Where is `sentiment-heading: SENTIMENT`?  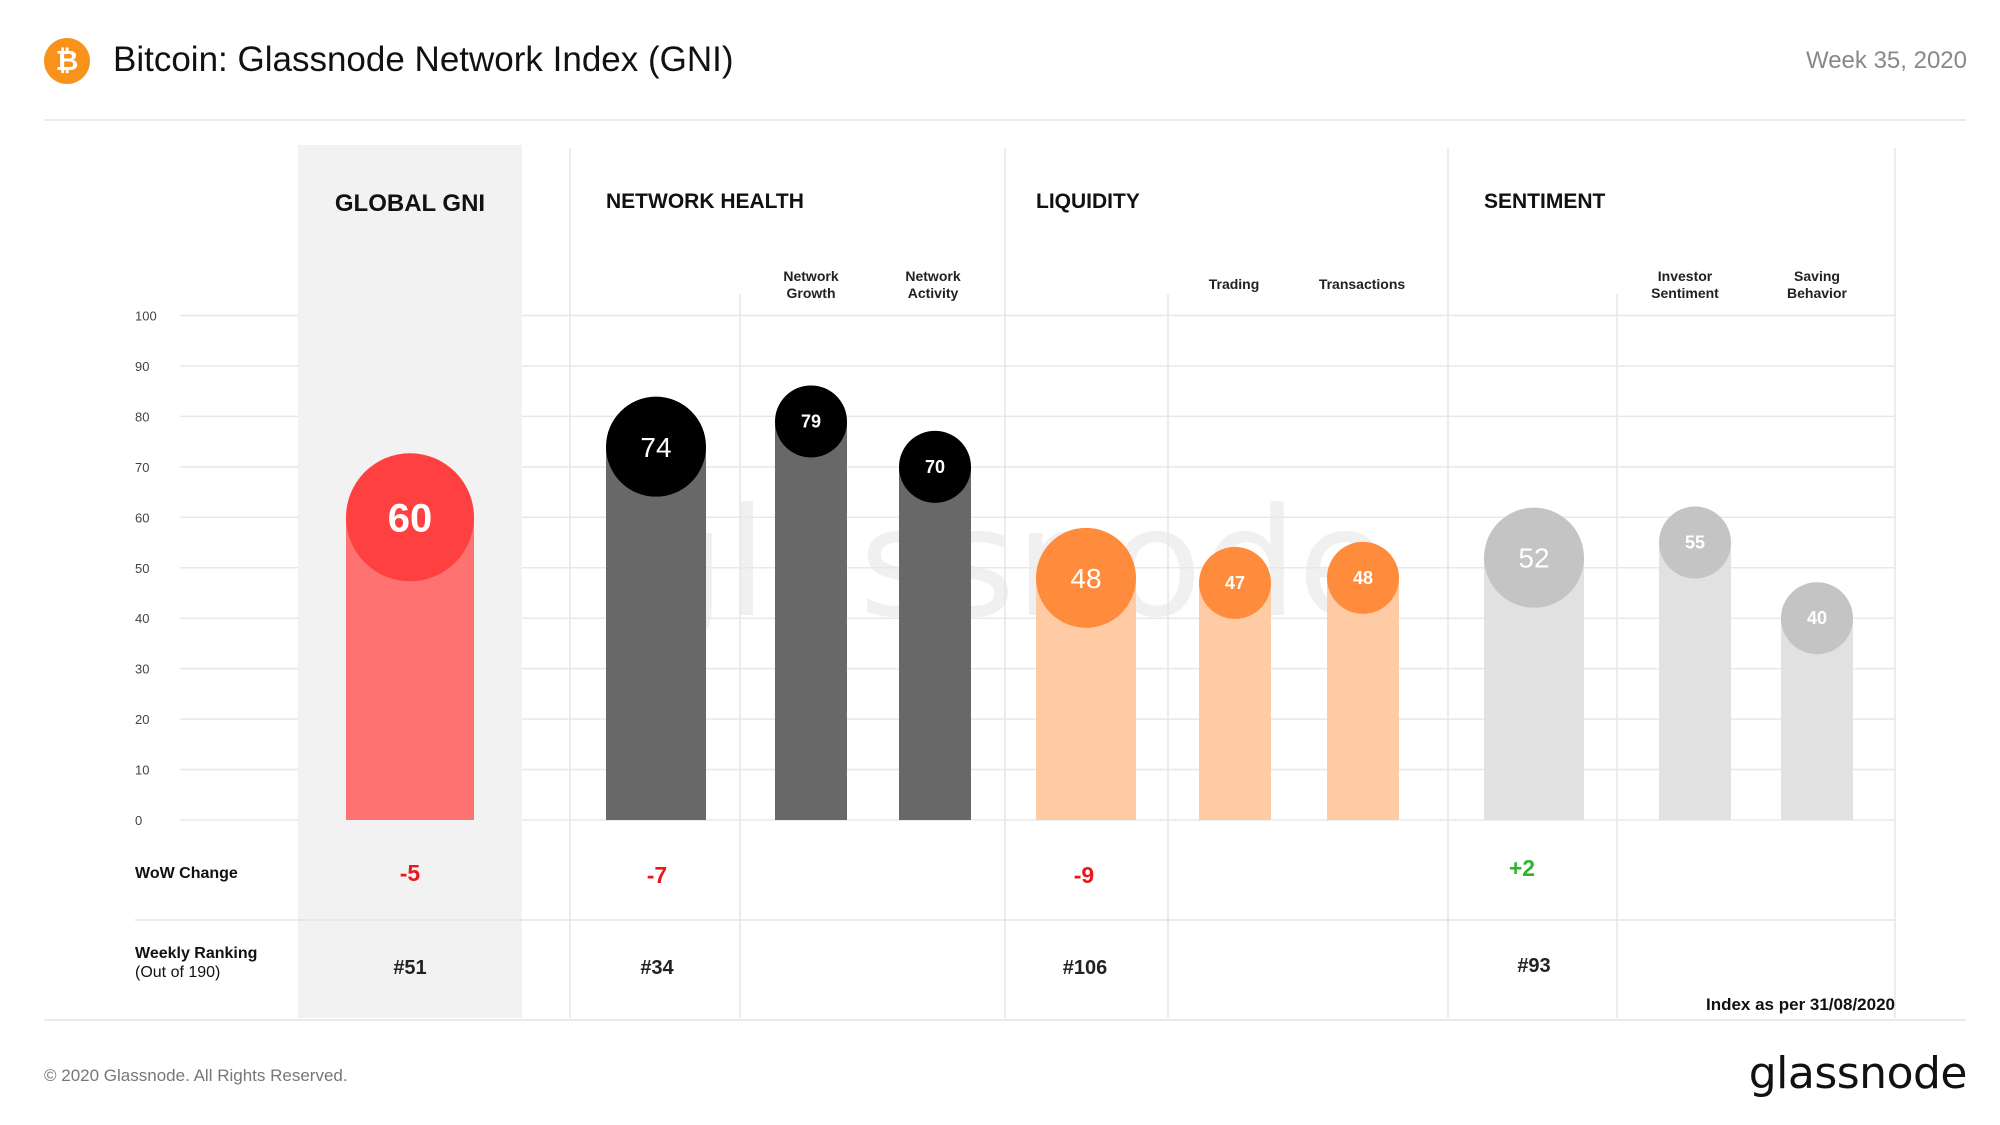
sentiment-heading: SENTIMENT is located at coordinates (1545, 201).